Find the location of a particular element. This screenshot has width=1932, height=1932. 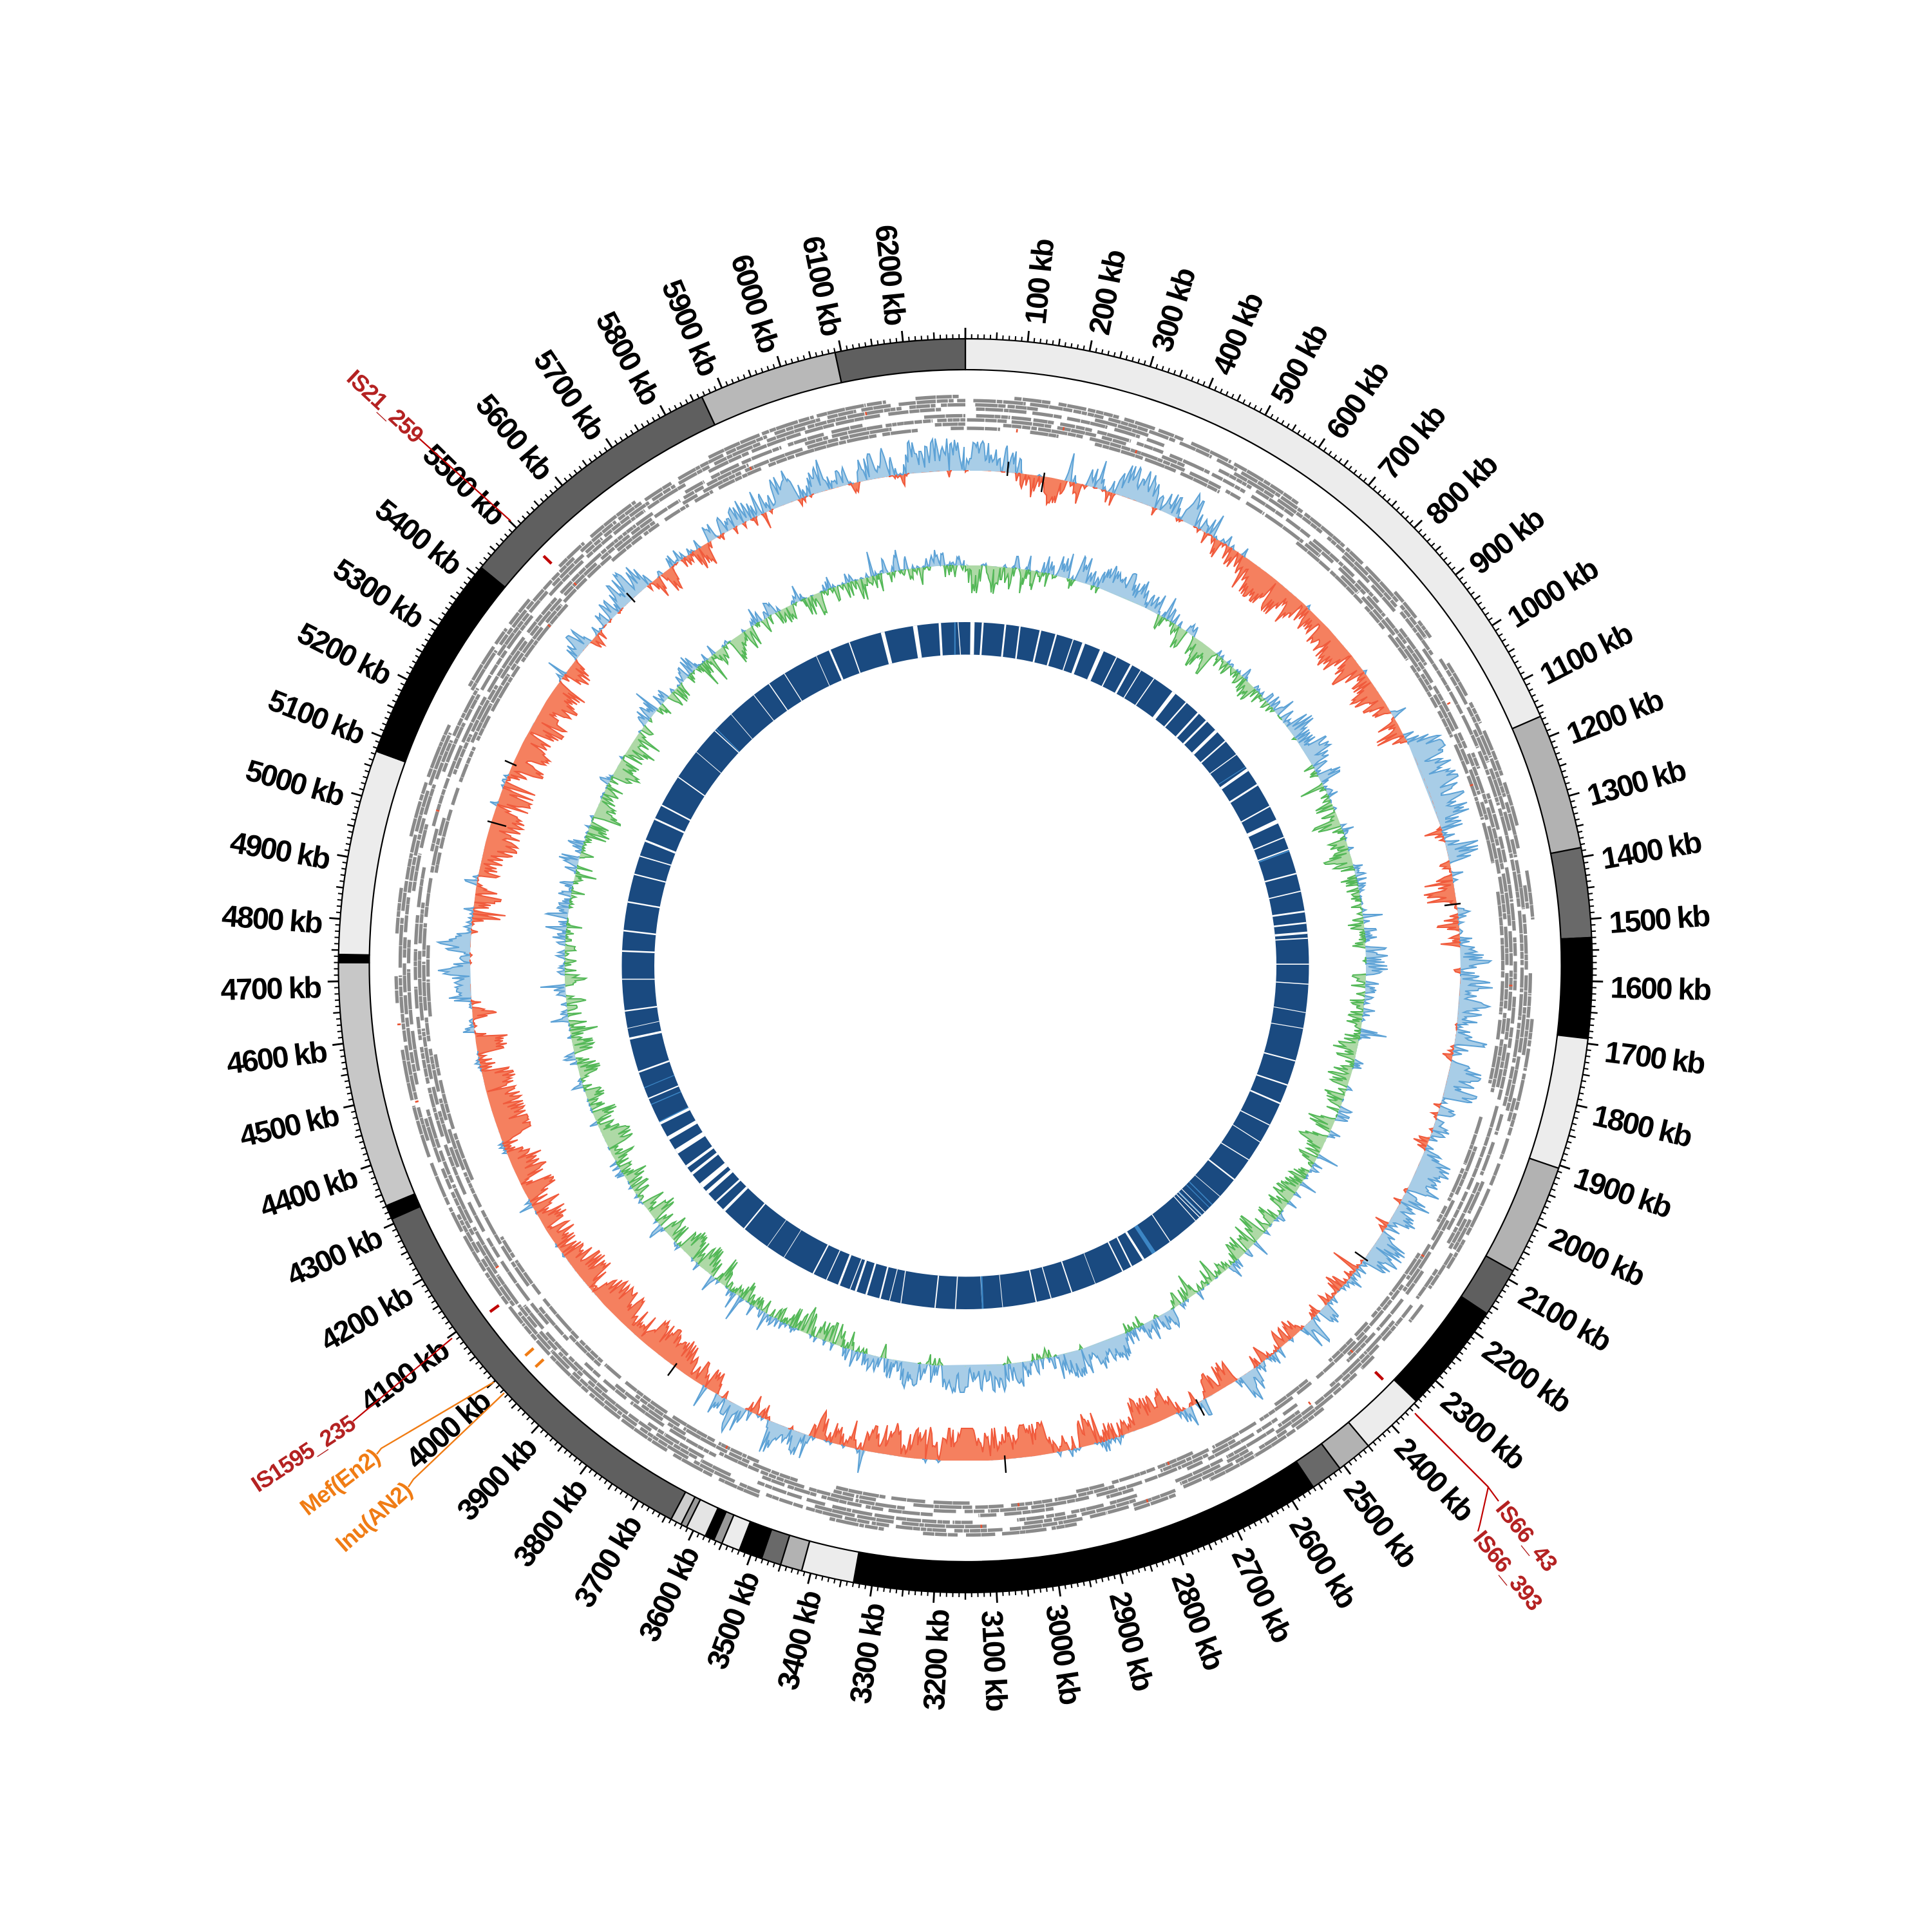

svg-text: 4800 kb is located at coordinates (272, 919).